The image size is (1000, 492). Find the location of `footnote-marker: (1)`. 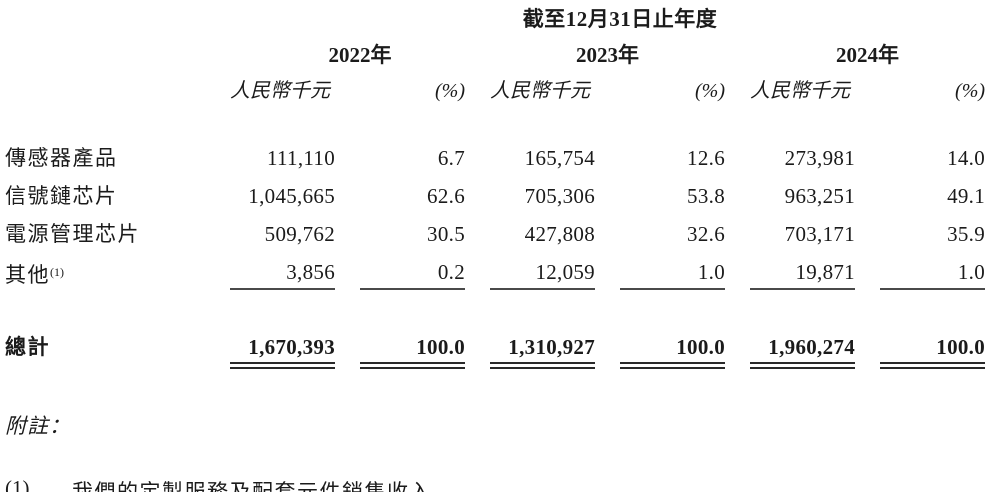

footnote-marker: (1) is located at coordinates (17, 484).